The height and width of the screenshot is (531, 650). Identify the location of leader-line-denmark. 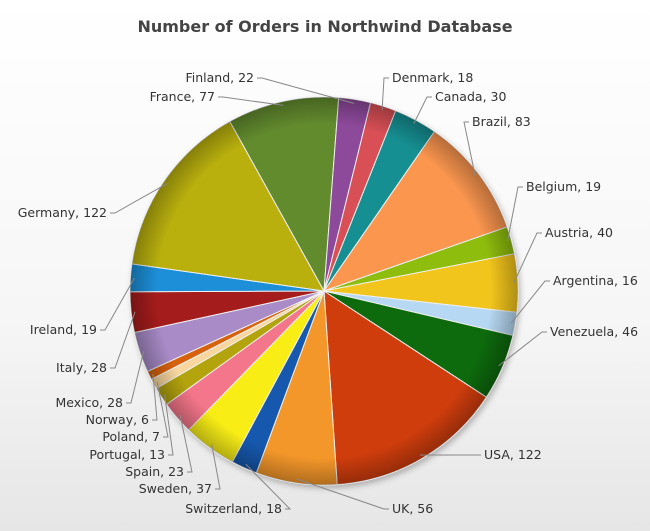
(385, 94).